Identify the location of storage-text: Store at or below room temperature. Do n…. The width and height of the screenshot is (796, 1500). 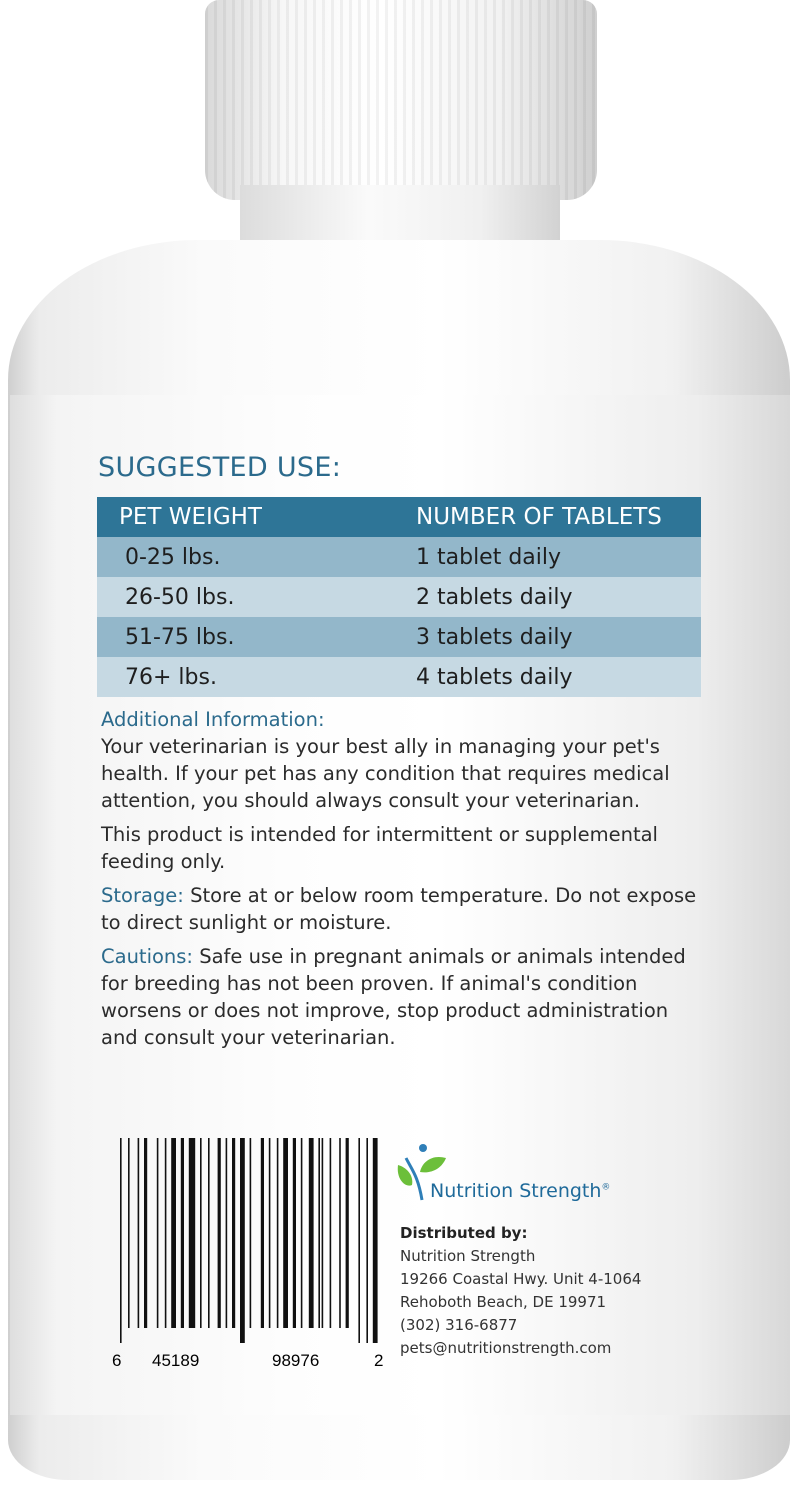
(399, 909).